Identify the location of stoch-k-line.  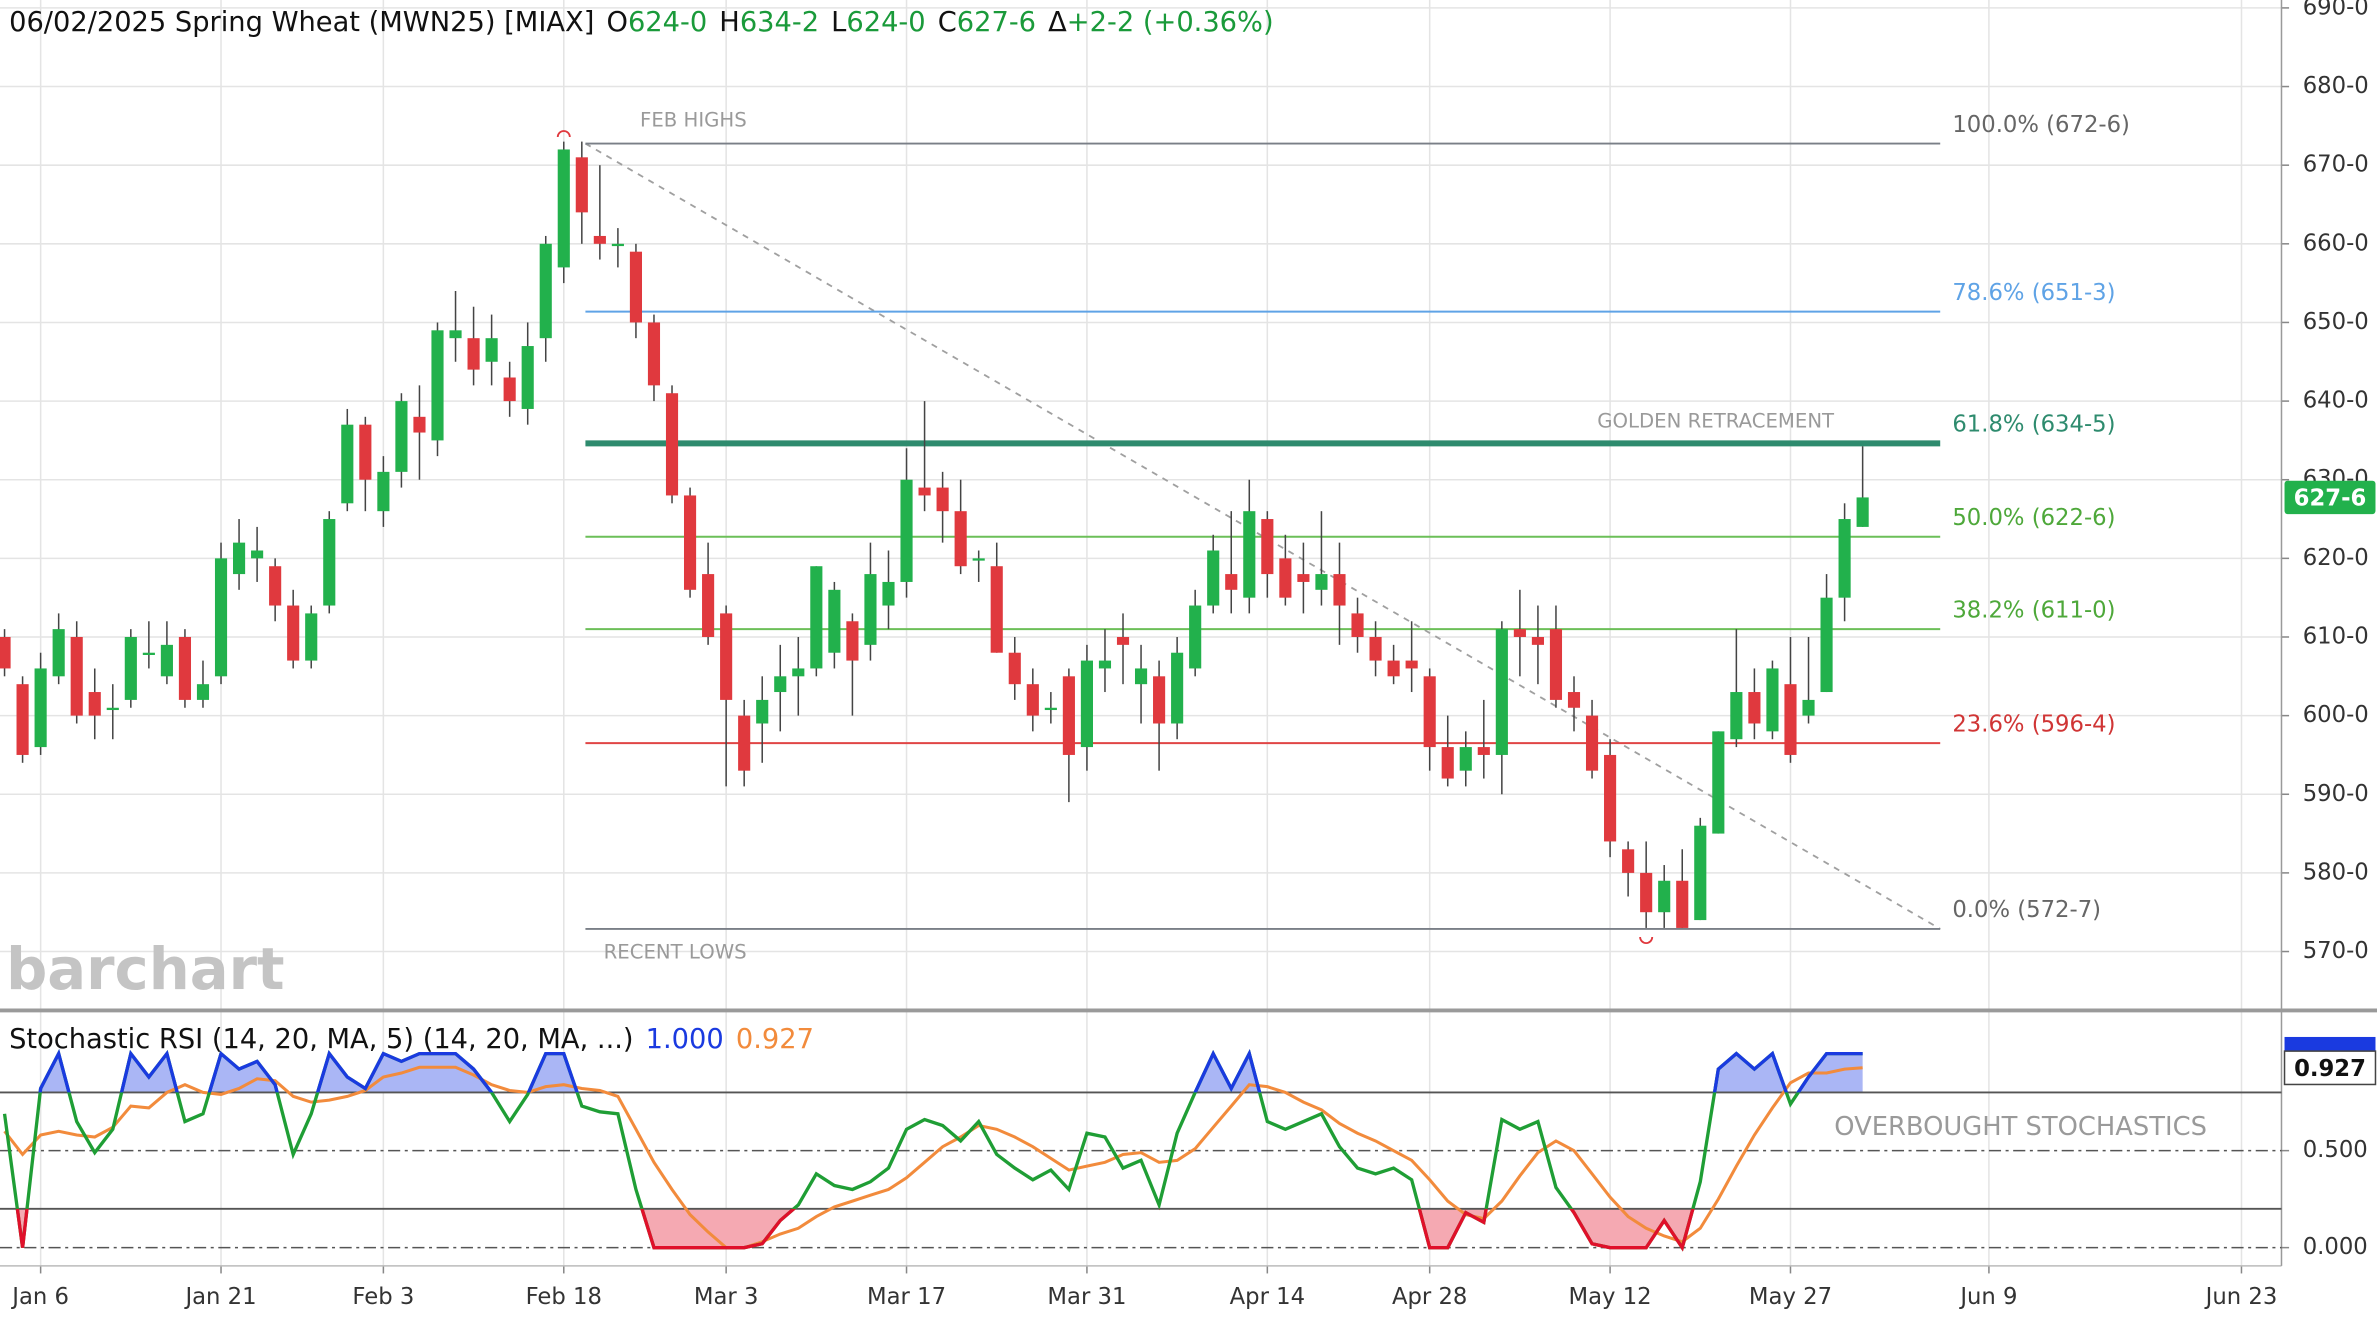
(932, 1150).